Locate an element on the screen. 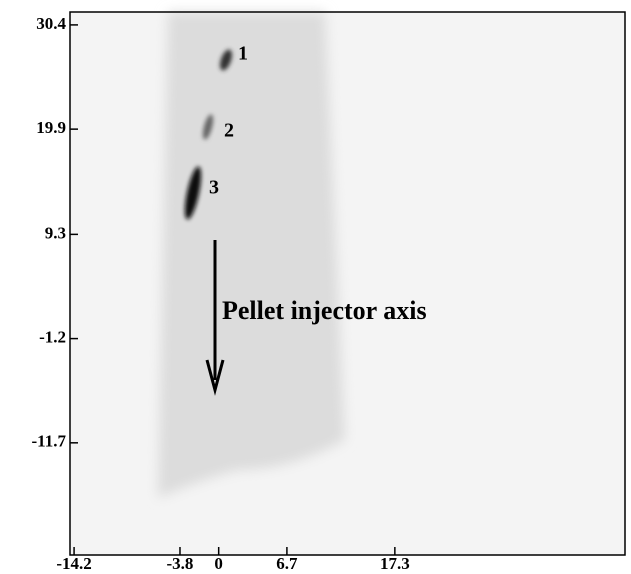  y-tick-label: 9.3 is located at coordinates (55, 232).